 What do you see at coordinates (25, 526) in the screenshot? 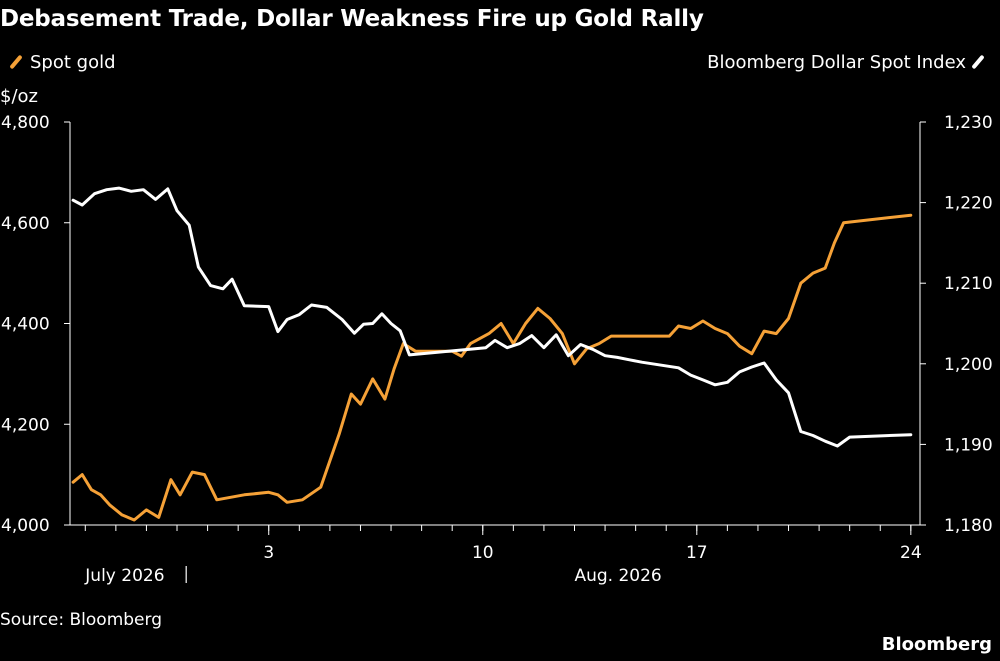
I see `left-tick-label: 4,000` at bounding box center [25, 526].